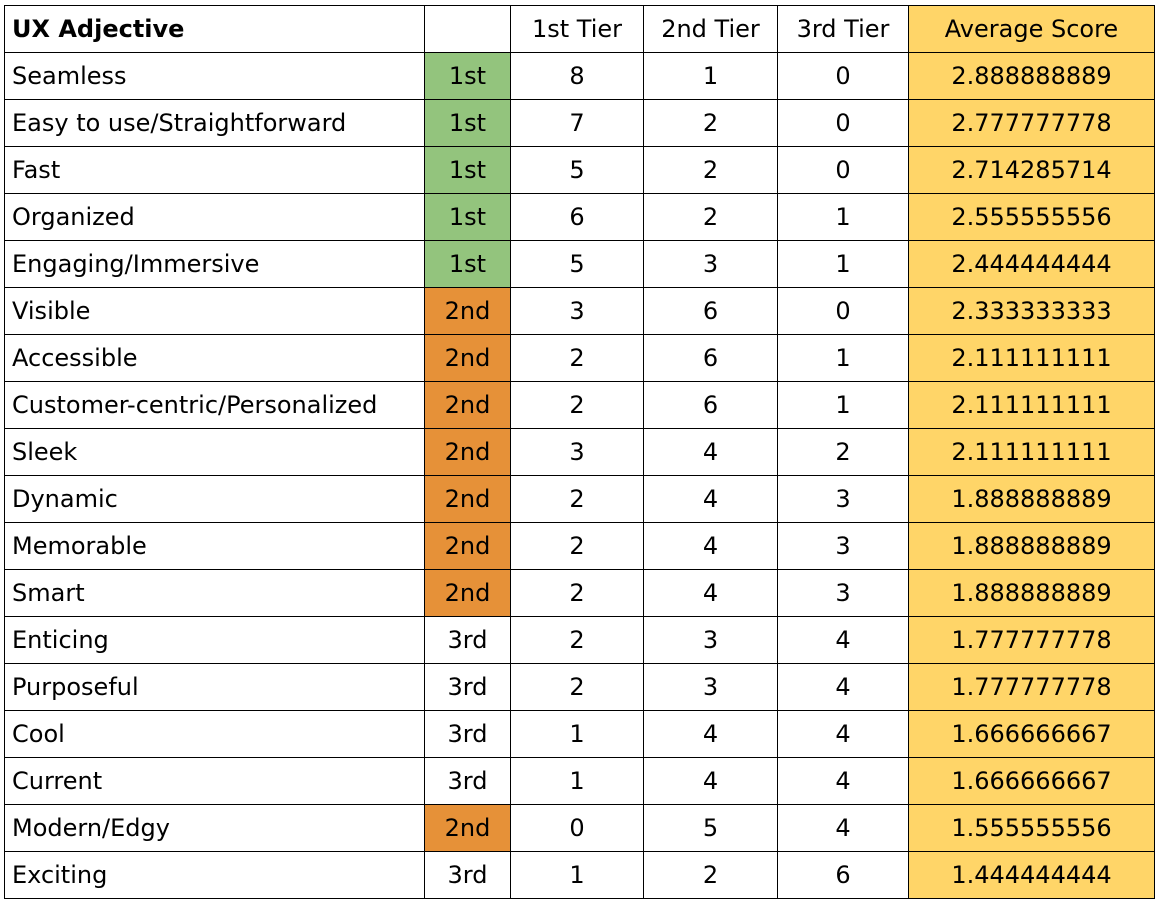  What do you see at coordinates (214, 828) in the screenshot?
I see `cell-adjective: Modern/Edgy` at bounding box center [214, 828].